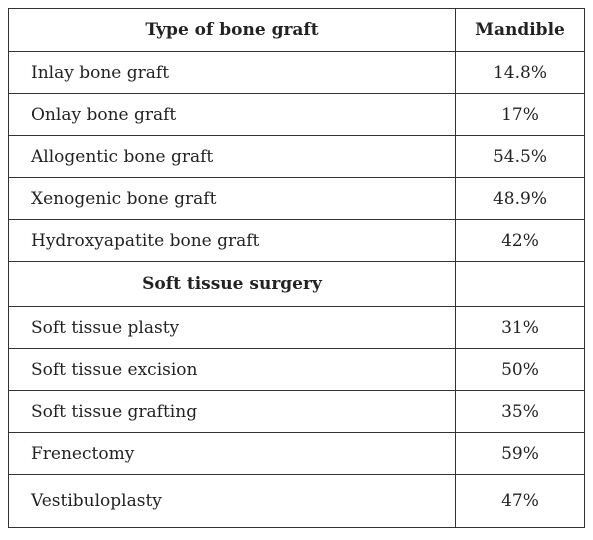  What do you see at coordinates (232, 72) in the screenshot?
I see `label-cell: Inlay bone graft` at bounding box center [232, 72].